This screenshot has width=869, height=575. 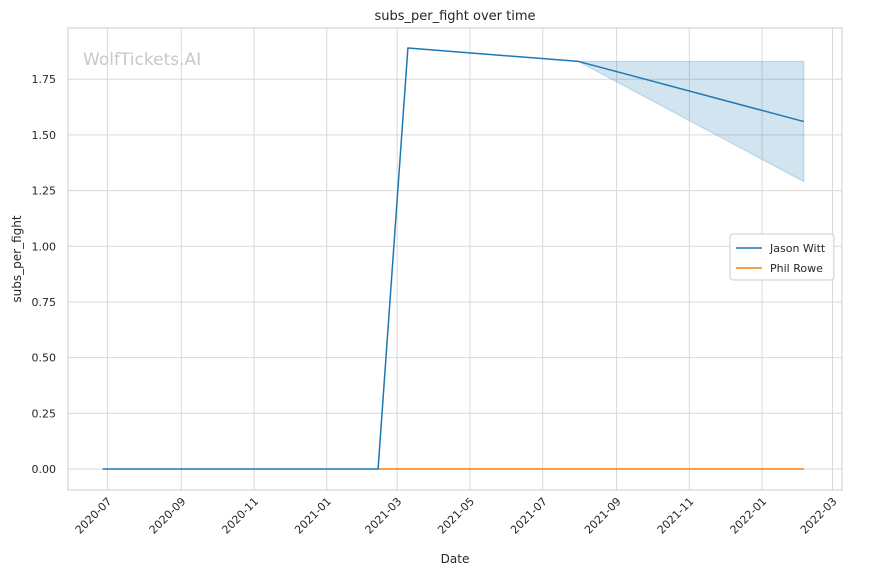 I want to click on y-tick-label-5: 1.25, so click(x=44, y=191).